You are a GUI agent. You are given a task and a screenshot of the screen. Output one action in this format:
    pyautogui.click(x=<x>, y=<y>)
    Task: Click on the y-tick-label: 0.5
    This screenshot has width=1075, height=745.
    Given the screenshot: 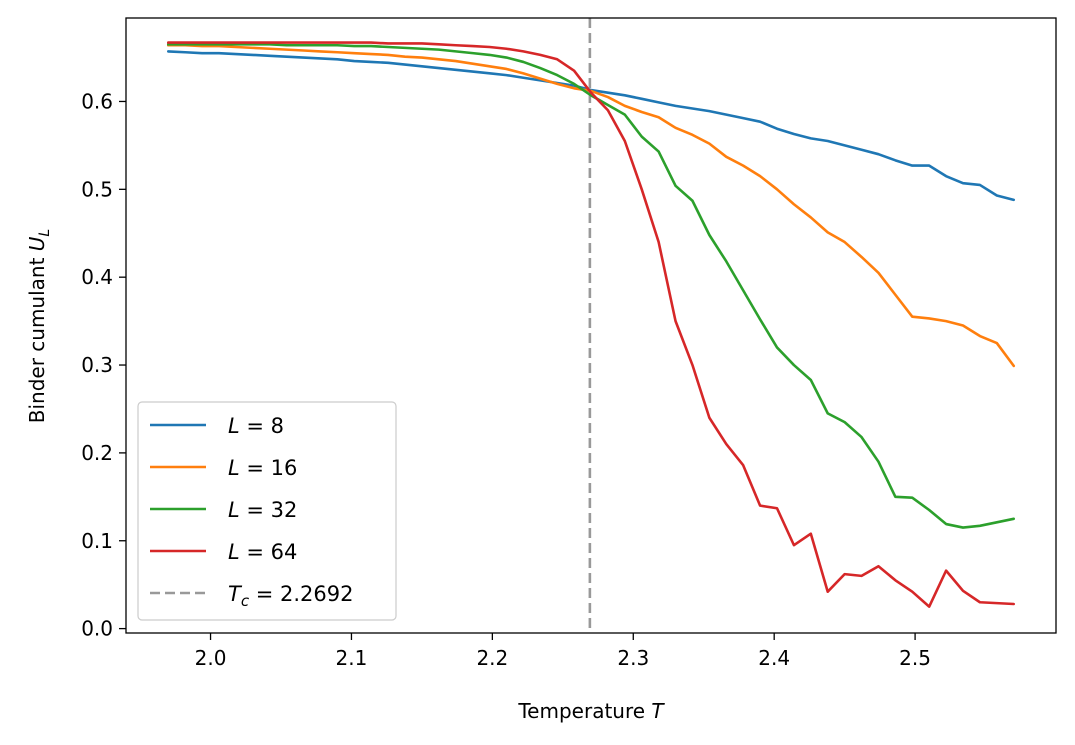 What is the action you would take?
    pyautogui.click(x=97, y=189)
    